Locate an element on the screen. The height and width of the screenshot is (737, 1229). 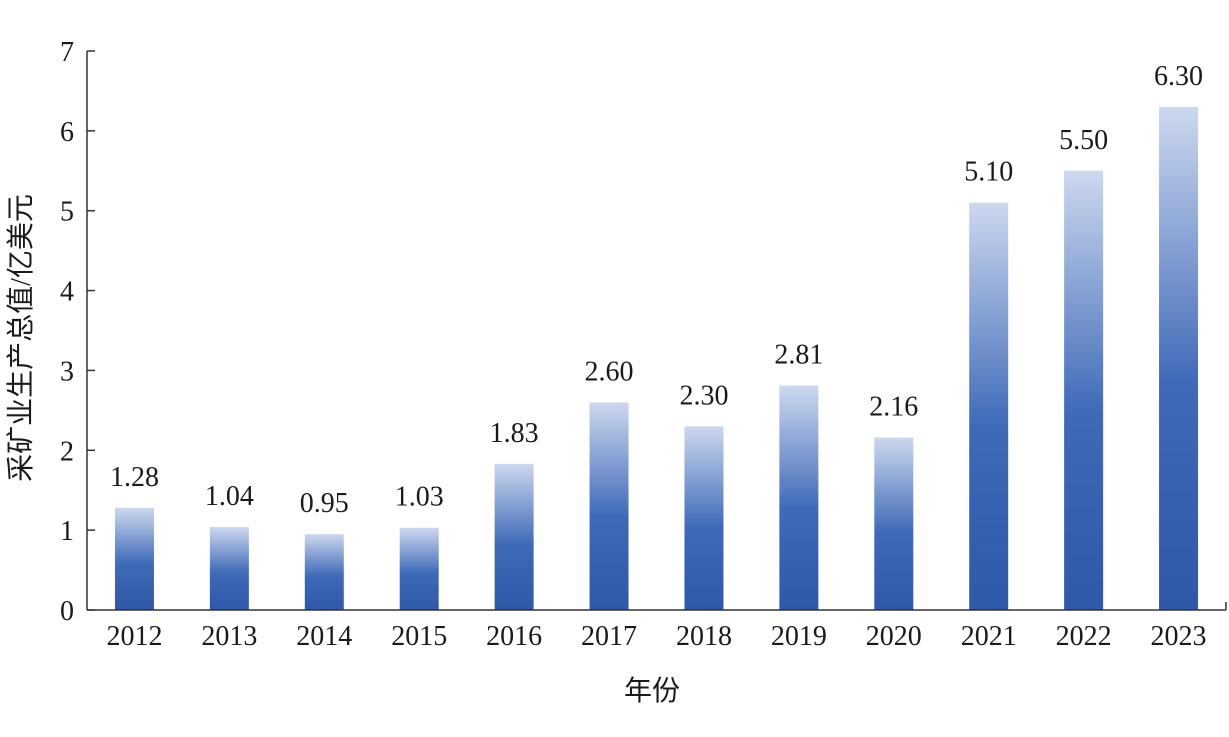
x-tick-label-2013: 2013 is located at coordinates (229, 636).